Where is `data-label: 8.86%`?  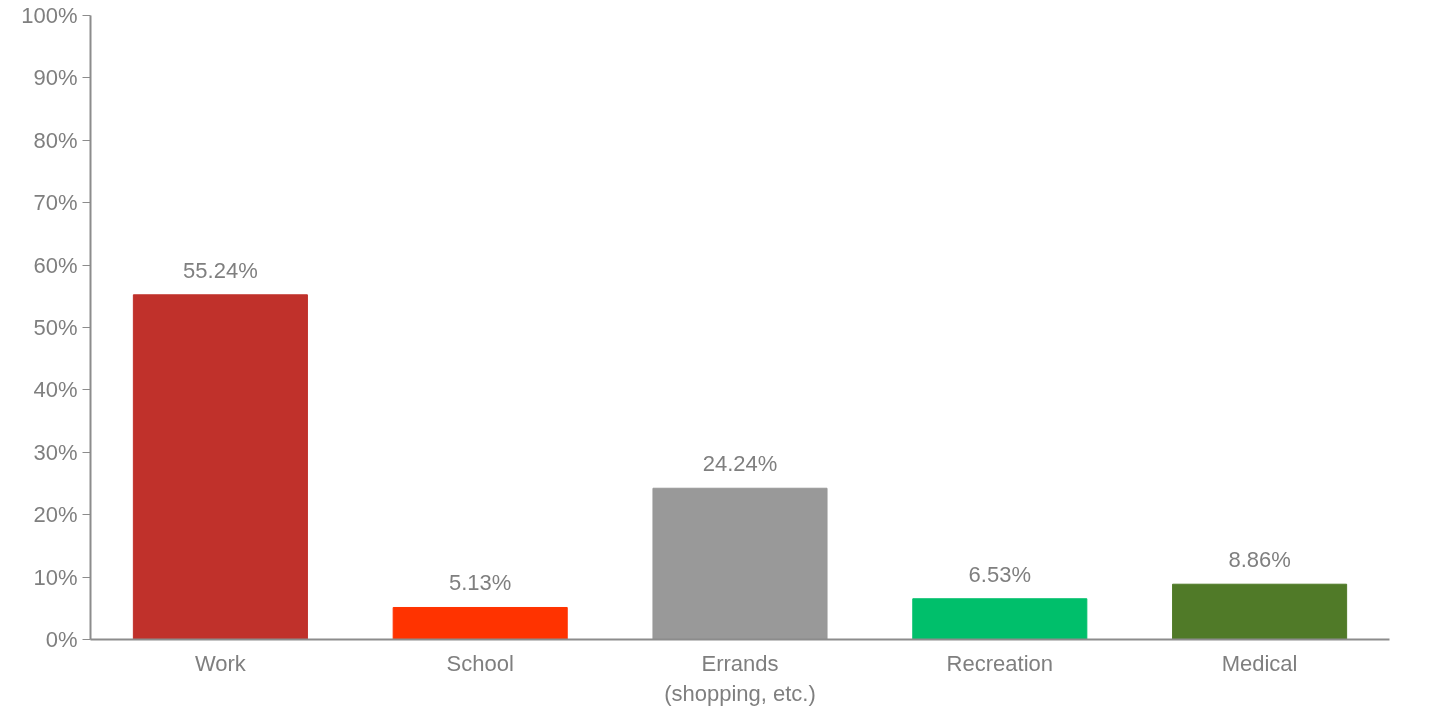 data-label: 8.86% is located at coordinates (1259, 560).